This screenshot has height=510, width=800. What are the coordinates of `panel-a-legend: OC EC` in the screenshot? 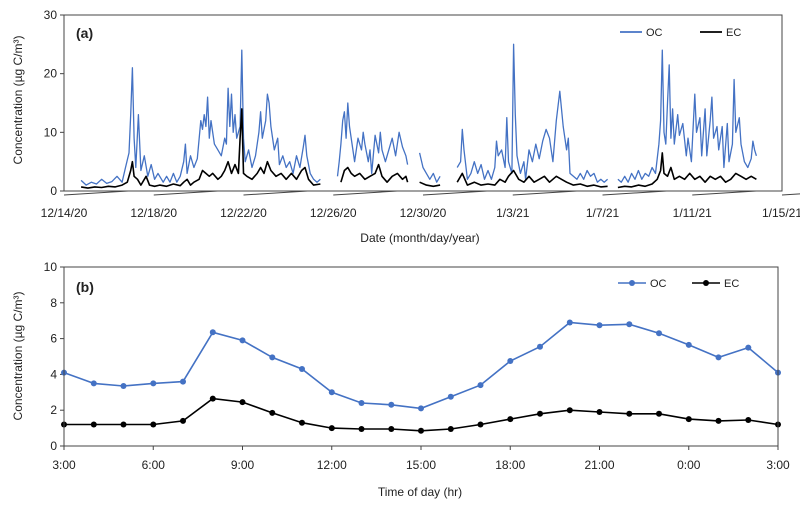 It's located at (680, 33).